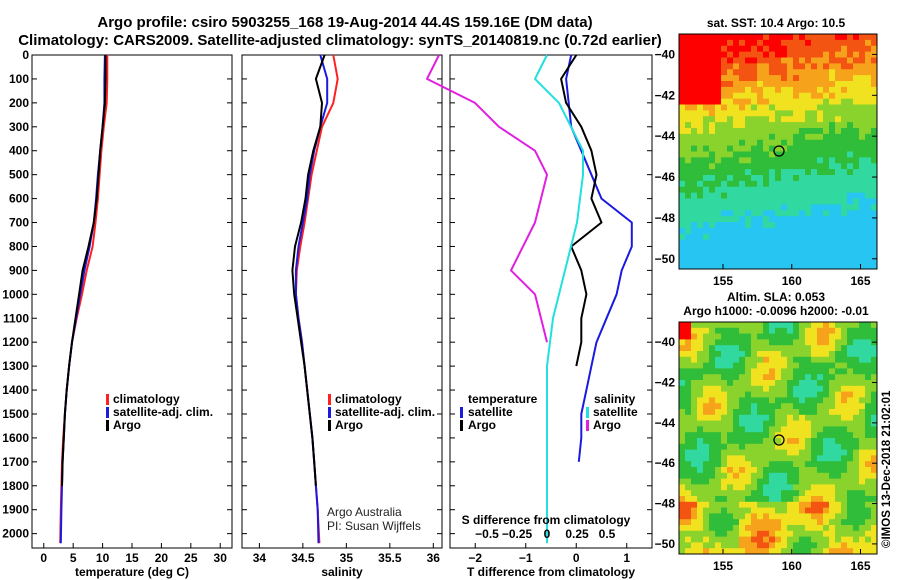 This screenshot has width=900, height=580. I want to click on legend-temperature: climatology satellite-adj. clim. Argo, so click(159, 412).